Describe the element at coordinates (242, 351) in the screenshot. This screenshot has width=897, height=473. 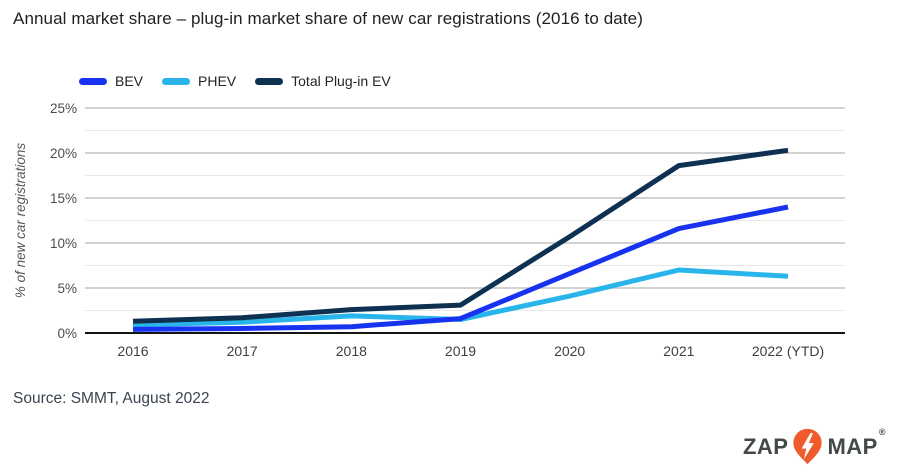
I see `x-tick-label: 2017` at that location.